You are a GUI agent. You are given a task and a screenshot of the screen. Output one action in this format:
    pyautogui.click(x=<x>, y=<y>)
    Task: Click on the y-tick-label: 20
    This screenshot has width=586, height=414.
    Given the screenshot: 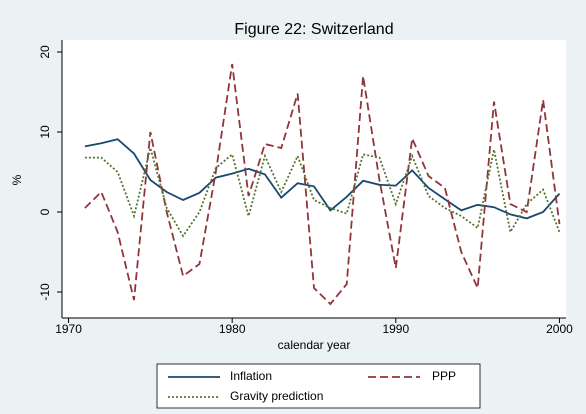 What is the action you would take?
    pyautogui.click(x=45, y=52)
    